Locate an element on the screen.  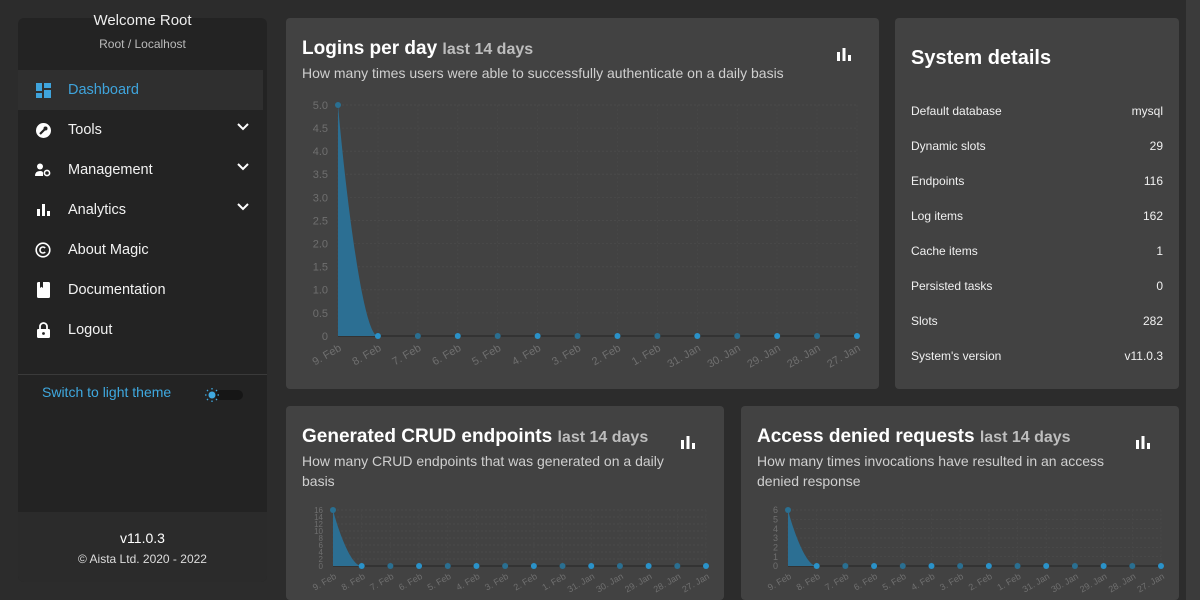
sidebar-item-label: Analytics is located at coordinates (97, 210).